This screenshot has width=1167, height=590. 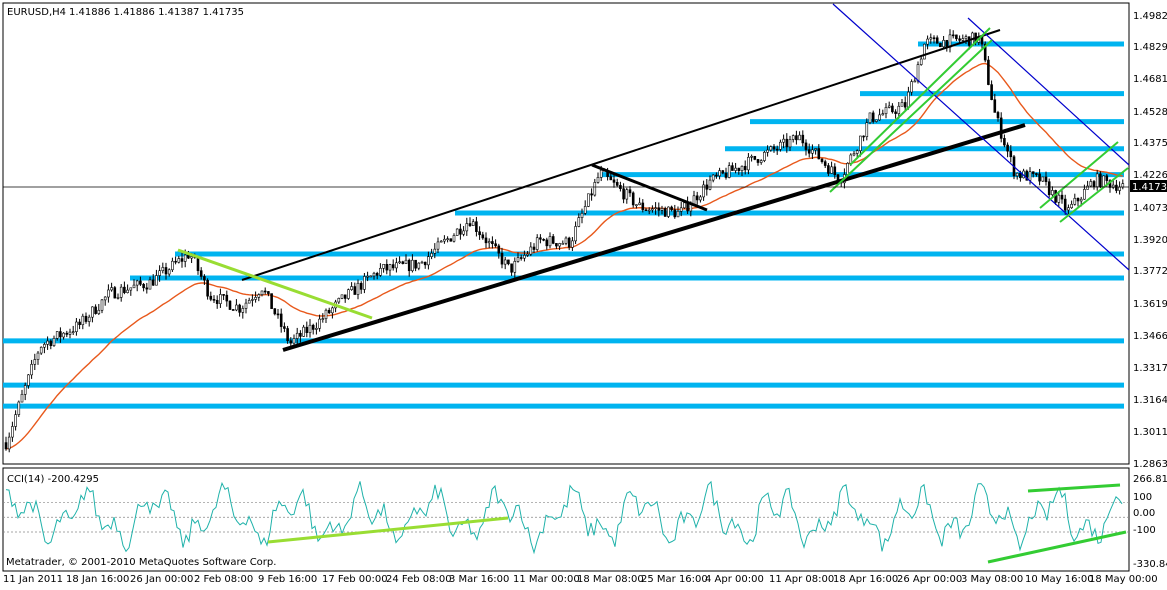 I want to click on date-tick: 18 Apr 16:00, so click(x=865, y=579).